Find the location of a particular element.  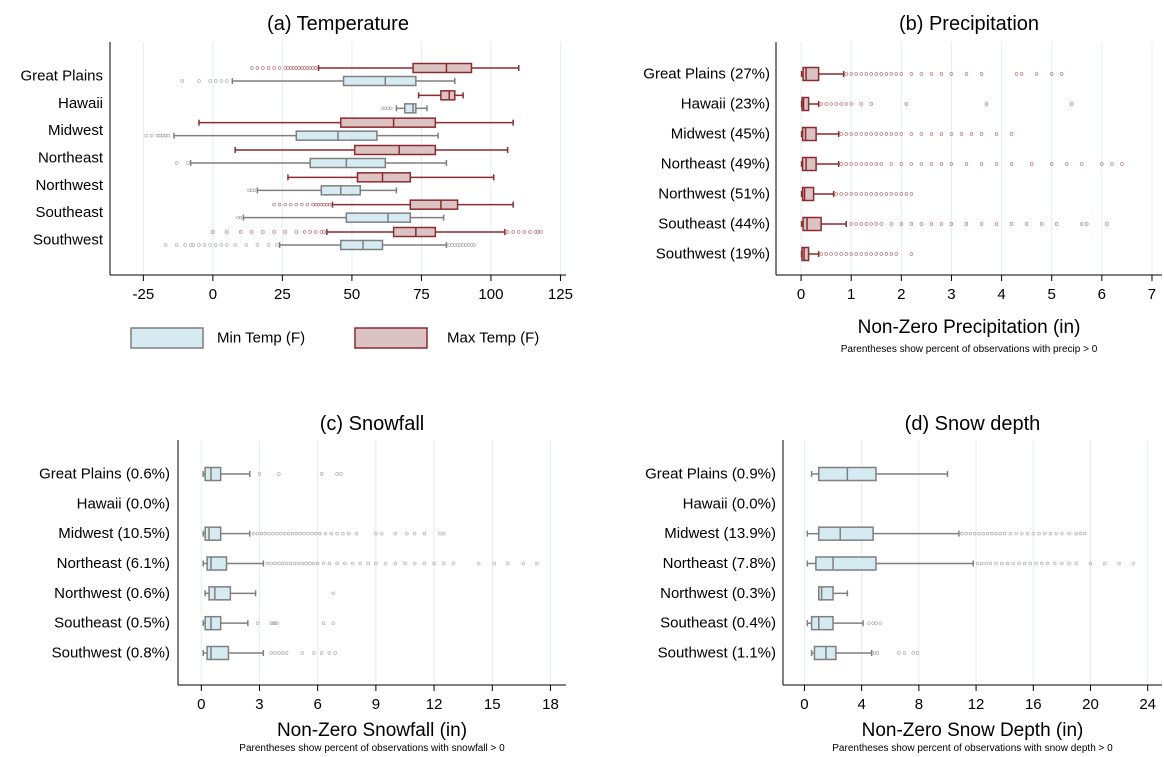

legend-swatch-max is located at coordinates (391, 338).